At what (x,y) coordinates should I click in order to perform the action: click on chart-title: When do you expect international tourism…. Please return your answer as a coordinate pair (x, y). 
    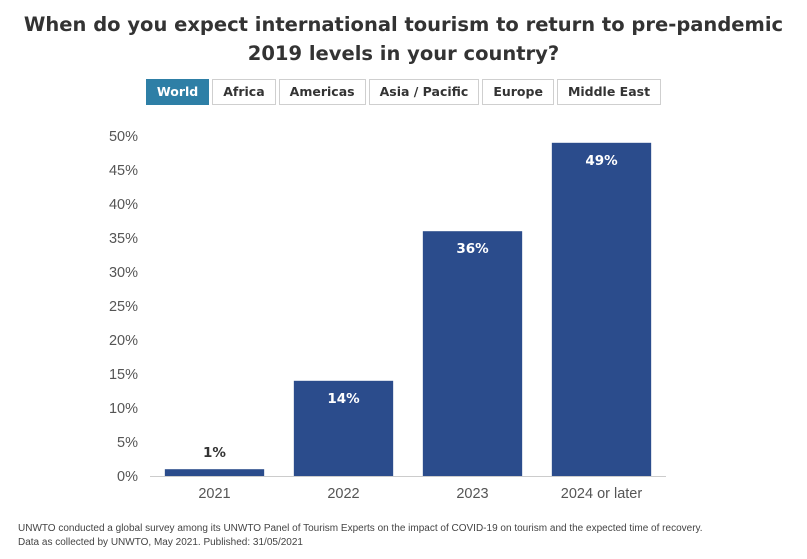
    Looking at the image, I should click on (403, 39).